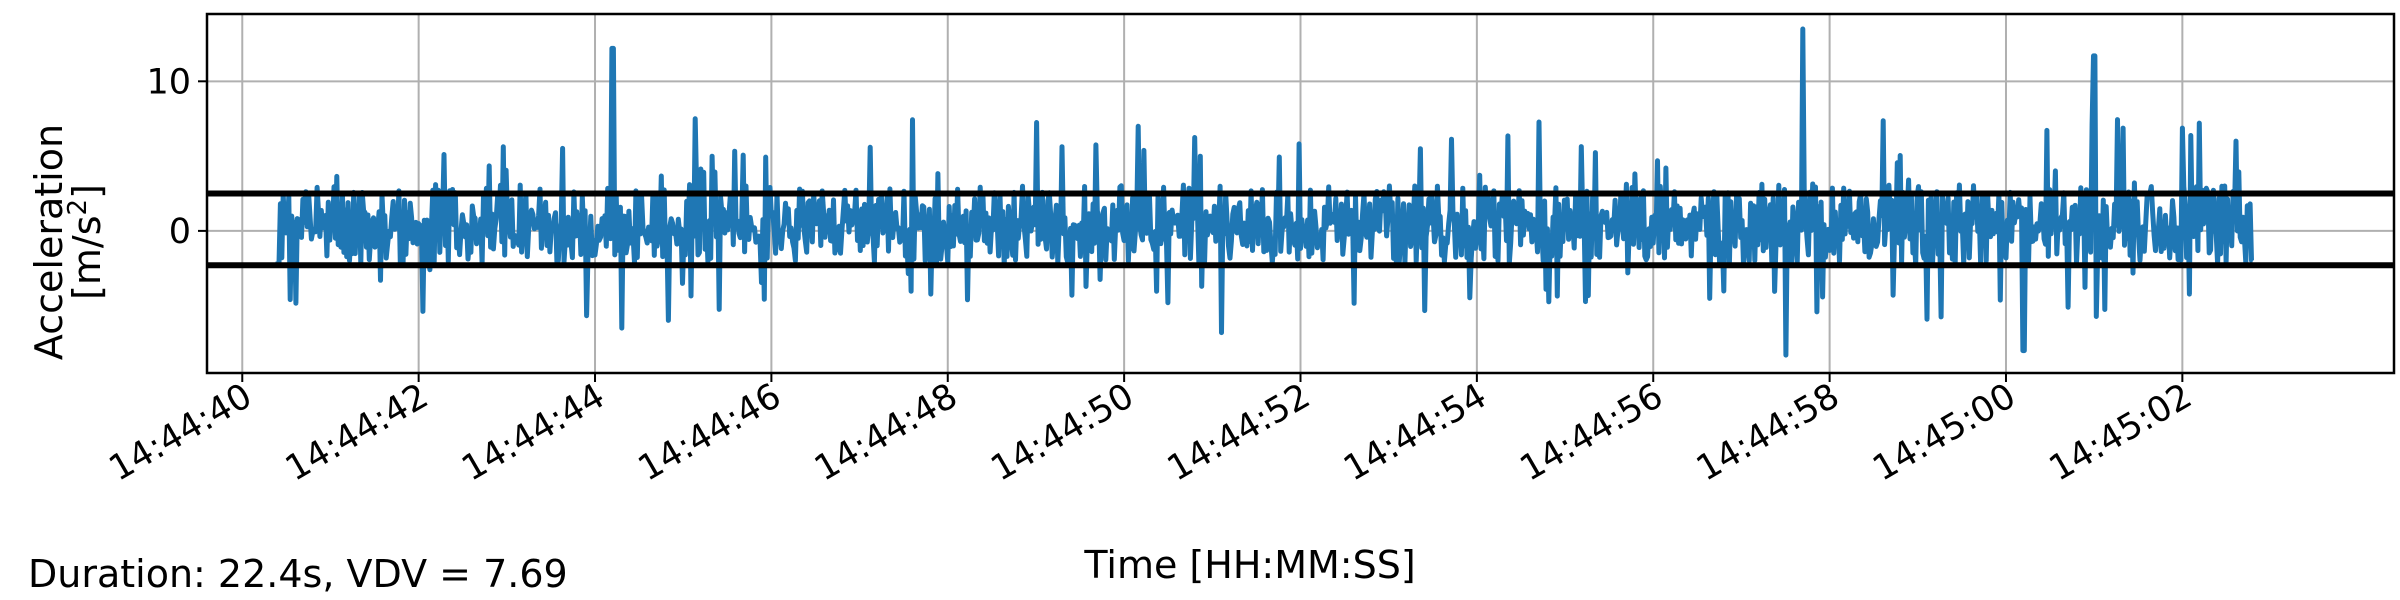 This screenshot has height=600, width=2400. Describe the element at coordinates (710, 432) in the screenshot. I see `x-tick-label: 14:44:46` at that location.